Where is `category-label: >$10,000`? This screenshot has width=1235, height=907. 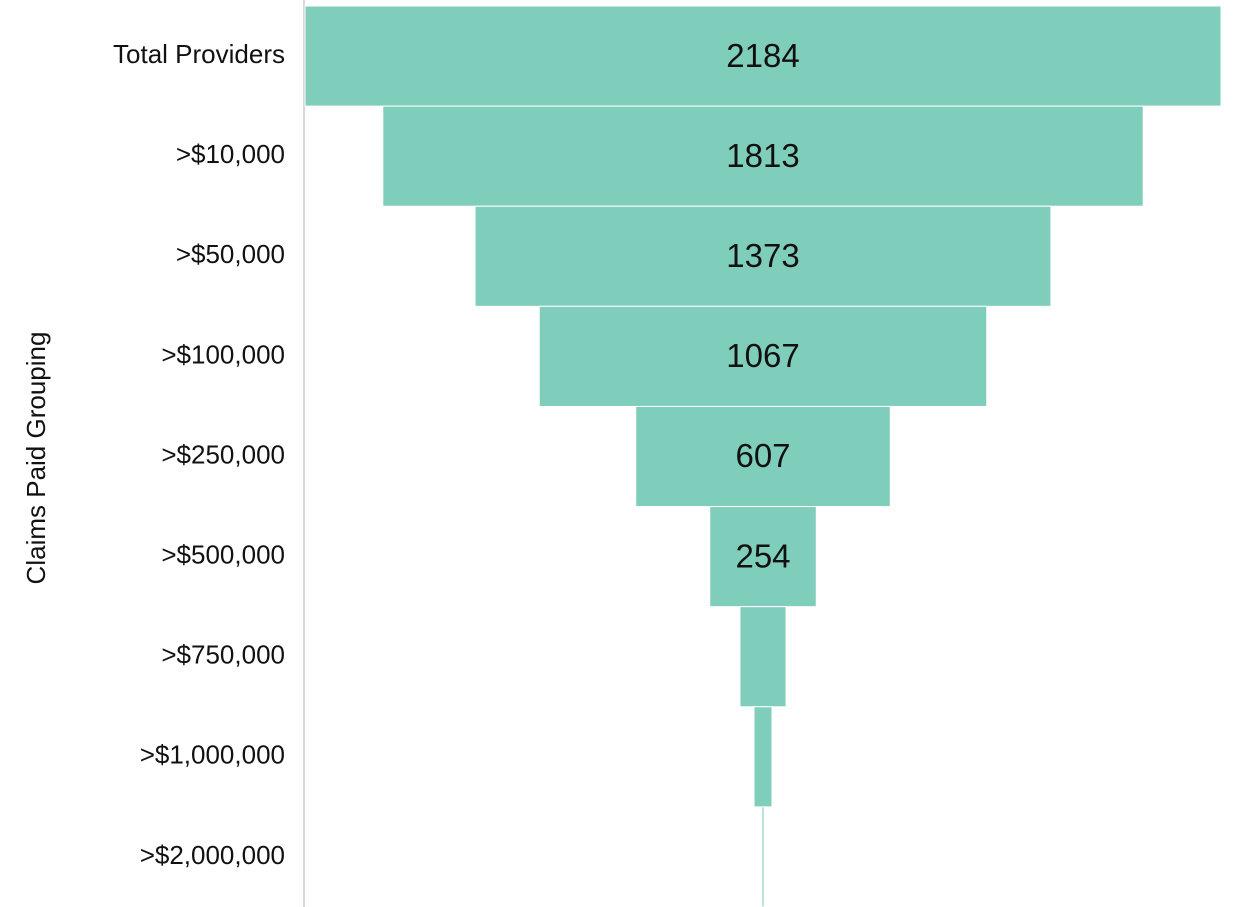
category-label: >$10,000 is located at coordinates (230, 154).